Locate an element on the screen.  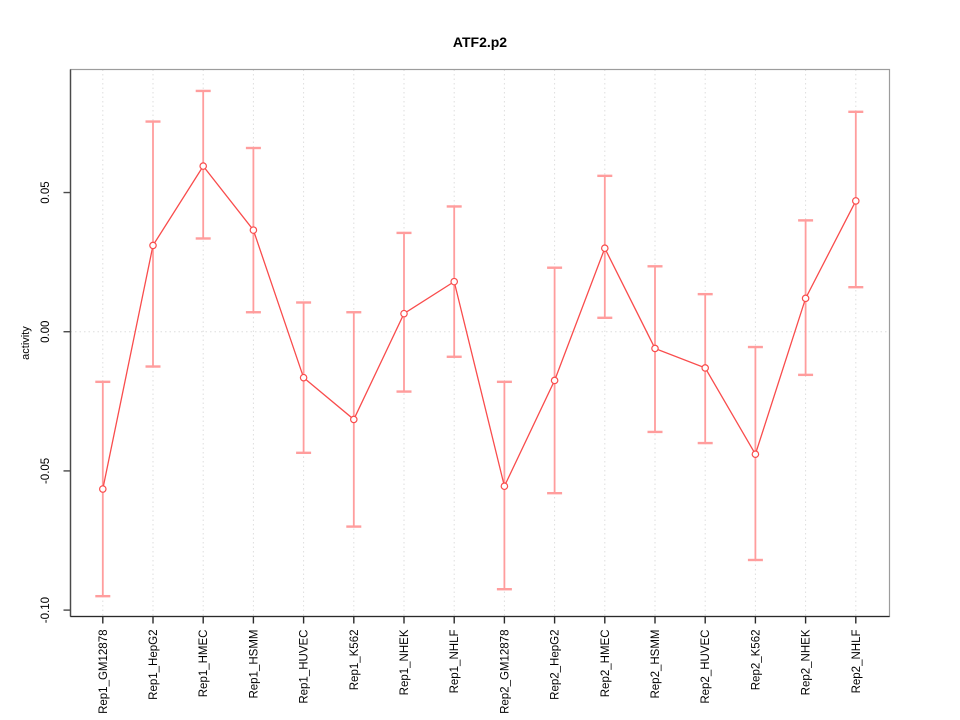
x-tick-label: Rep2_GM12878 is located at coordinates (505, 672).